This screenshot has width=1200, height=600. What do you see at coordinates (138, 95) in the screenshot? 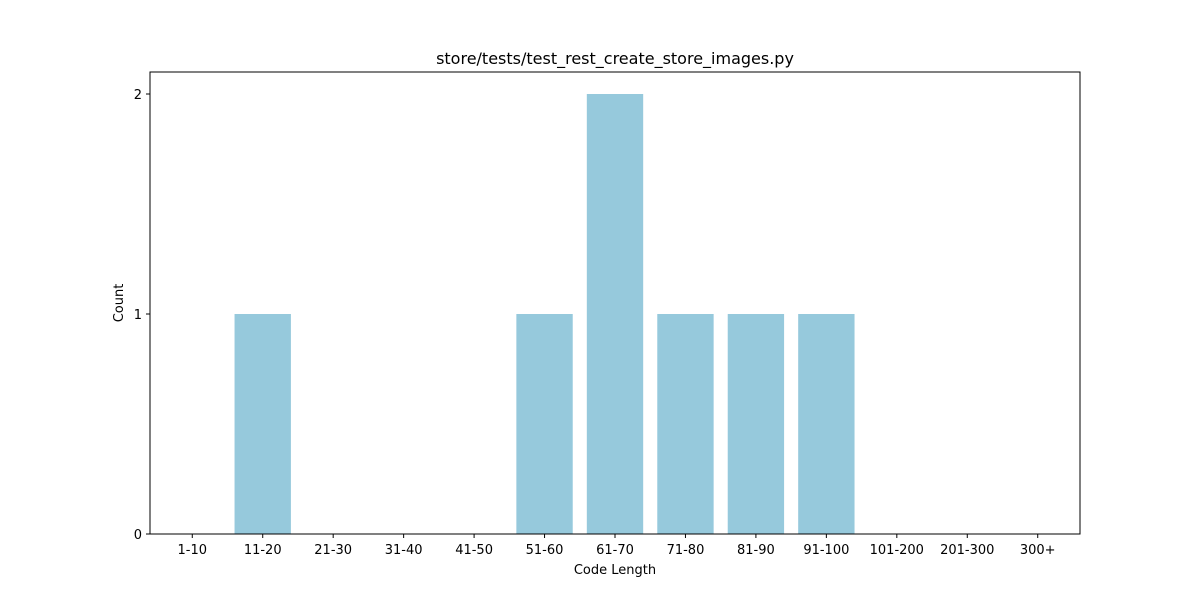
I see `y-tick-label: 2` at bounding box center [138, 95].